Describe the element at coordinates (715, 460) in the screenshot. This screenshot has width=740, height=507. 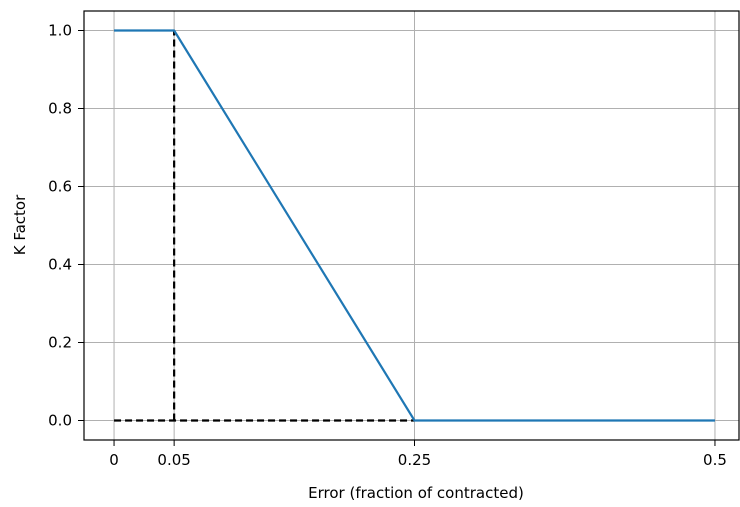
I see `x-tick-label: 0.5` at that location.